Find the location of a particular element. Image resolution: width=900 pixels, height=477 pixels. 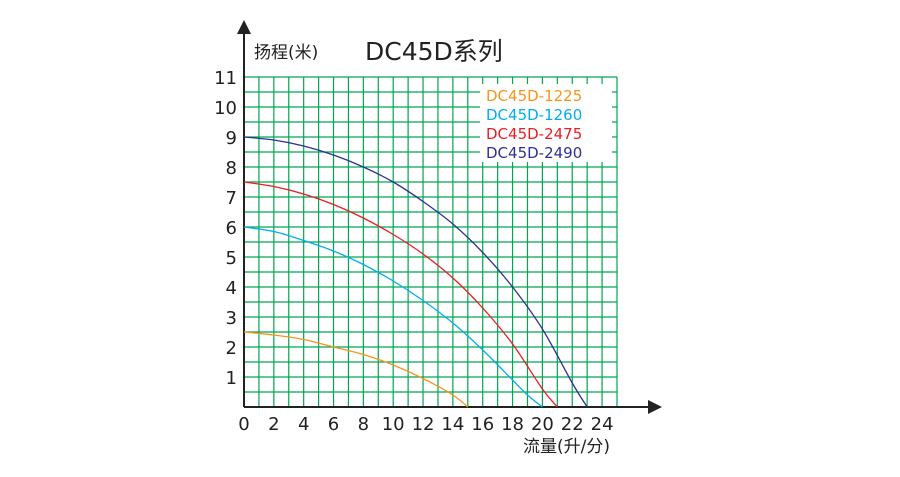

x-tick-label: 12 is located at coordinates (423, 424).